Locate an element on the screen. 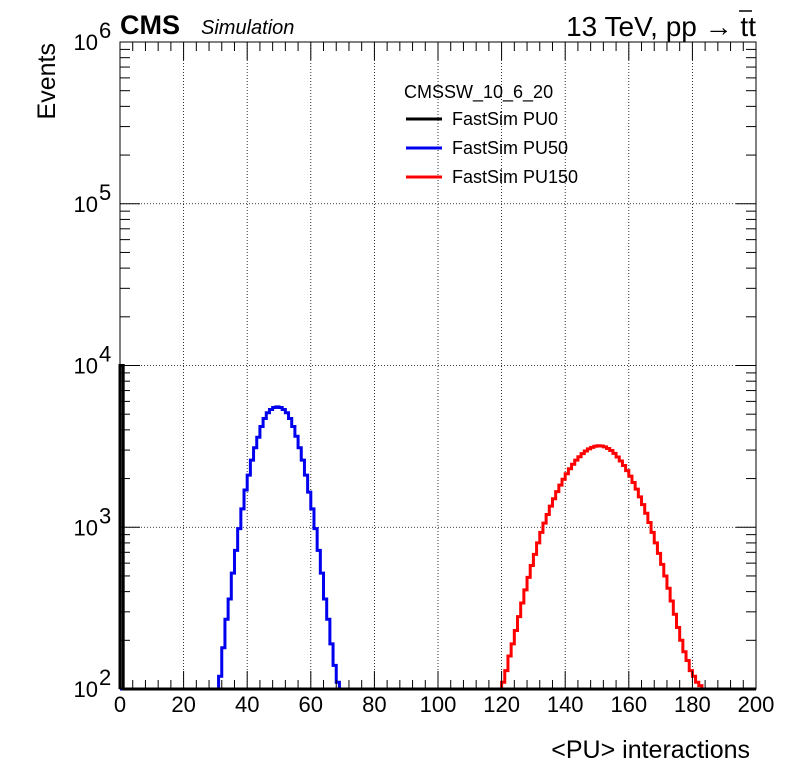 The height and width of the screenshot is (772, 796). energy-process-label: 13 TeV, pp → tt is located at coordinates (661, 26).